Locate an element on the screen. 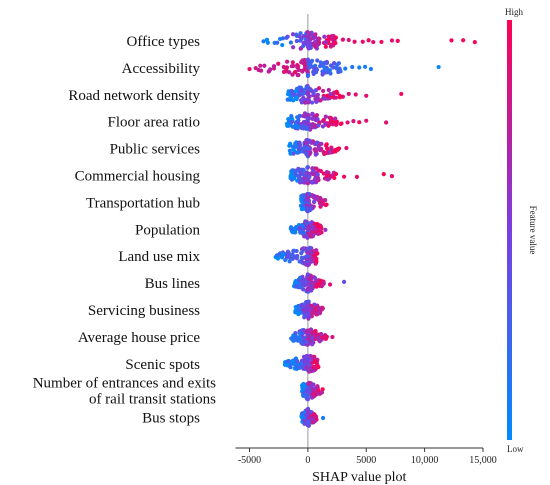  feature-label: Accessibility is located at coordinates (161, 69).